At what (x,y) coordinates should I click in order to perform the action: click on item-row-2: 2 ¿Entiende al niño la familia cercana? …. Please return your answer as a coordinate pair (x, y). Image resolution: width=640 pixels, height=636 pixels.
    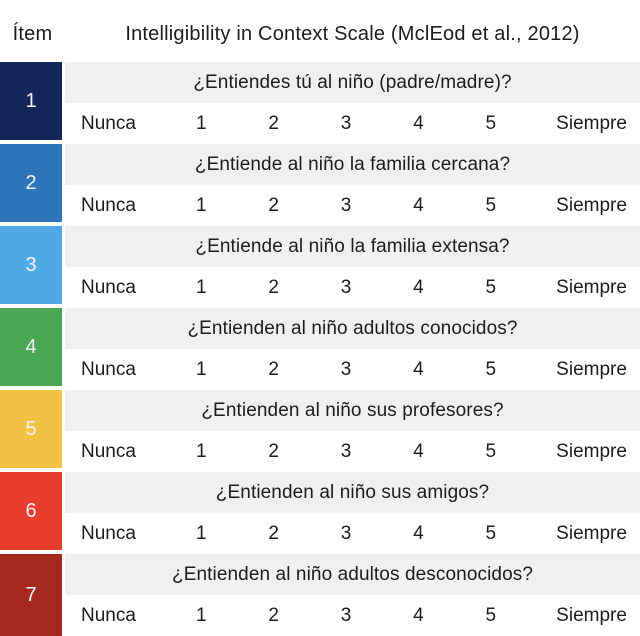
    Looking at the image, I should click on (320, 185).